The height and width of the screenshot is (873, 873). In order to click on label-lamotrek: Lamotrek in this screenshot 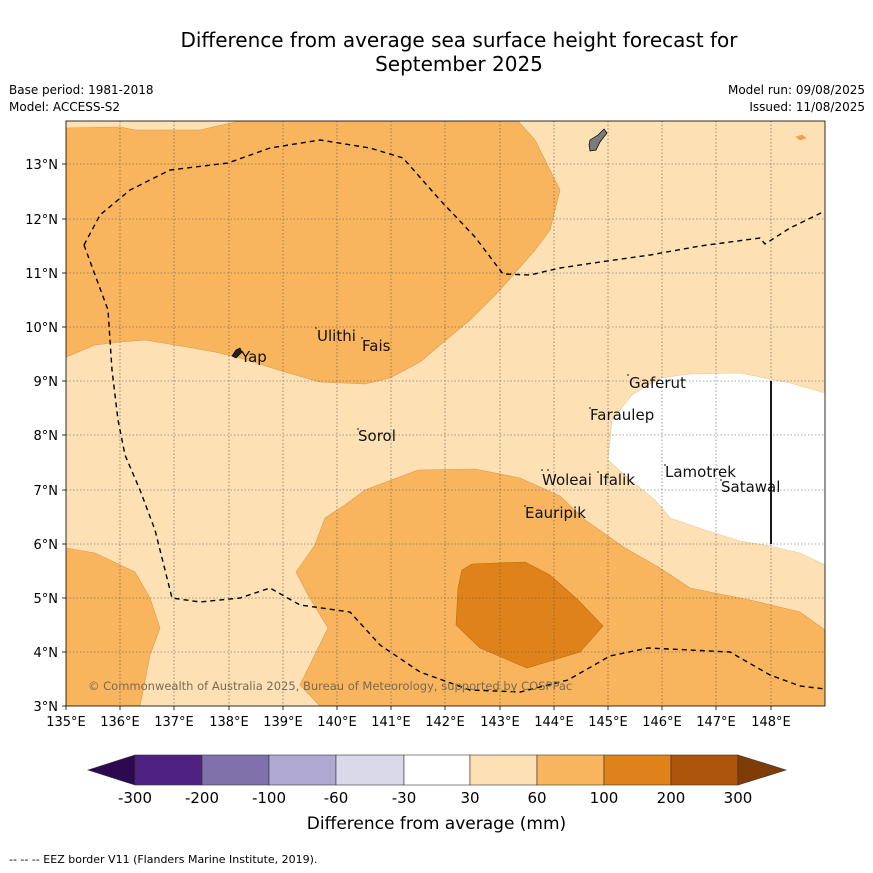, I will do `click(700, 472)`.